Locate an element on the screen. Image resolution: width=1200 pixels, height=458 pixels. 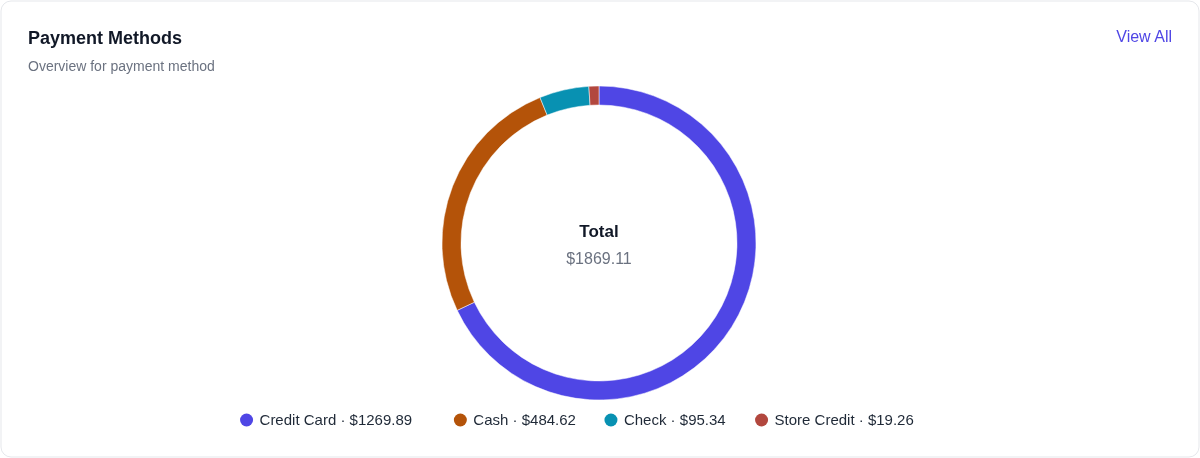
text: $1869.11 is located at coordinates (599, 258).